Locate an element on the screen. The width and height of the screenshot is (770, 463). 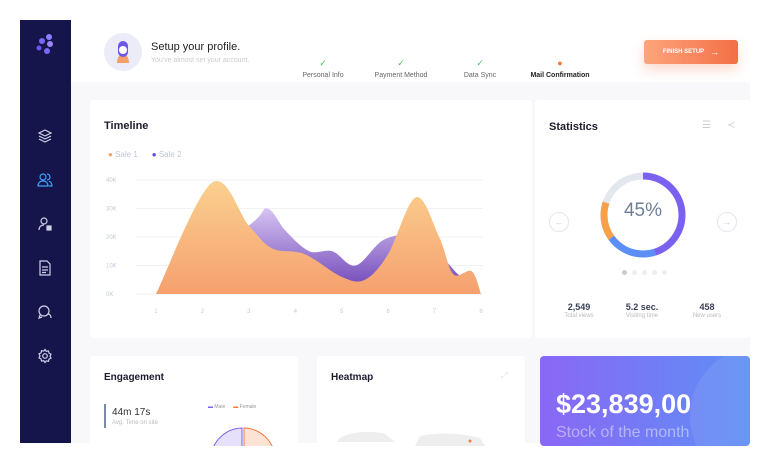
step-personal-info: ✓ Personal Info is located at coordinates (323, 68).